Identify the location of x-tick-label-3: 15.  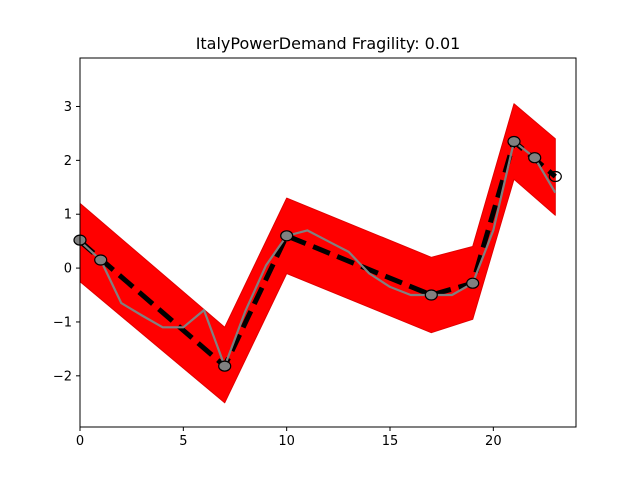
(390, 441).